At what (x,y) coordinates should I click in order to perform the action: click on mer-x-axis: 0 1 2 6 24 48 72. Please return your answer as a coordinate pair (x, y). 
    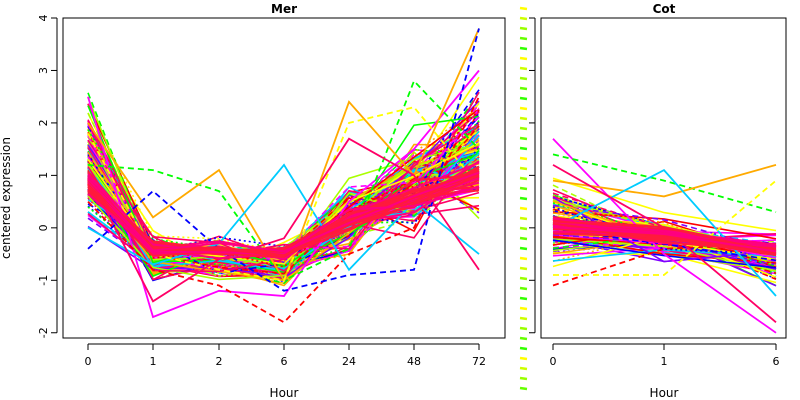
    Looking at the image, I should click on (285, 355).